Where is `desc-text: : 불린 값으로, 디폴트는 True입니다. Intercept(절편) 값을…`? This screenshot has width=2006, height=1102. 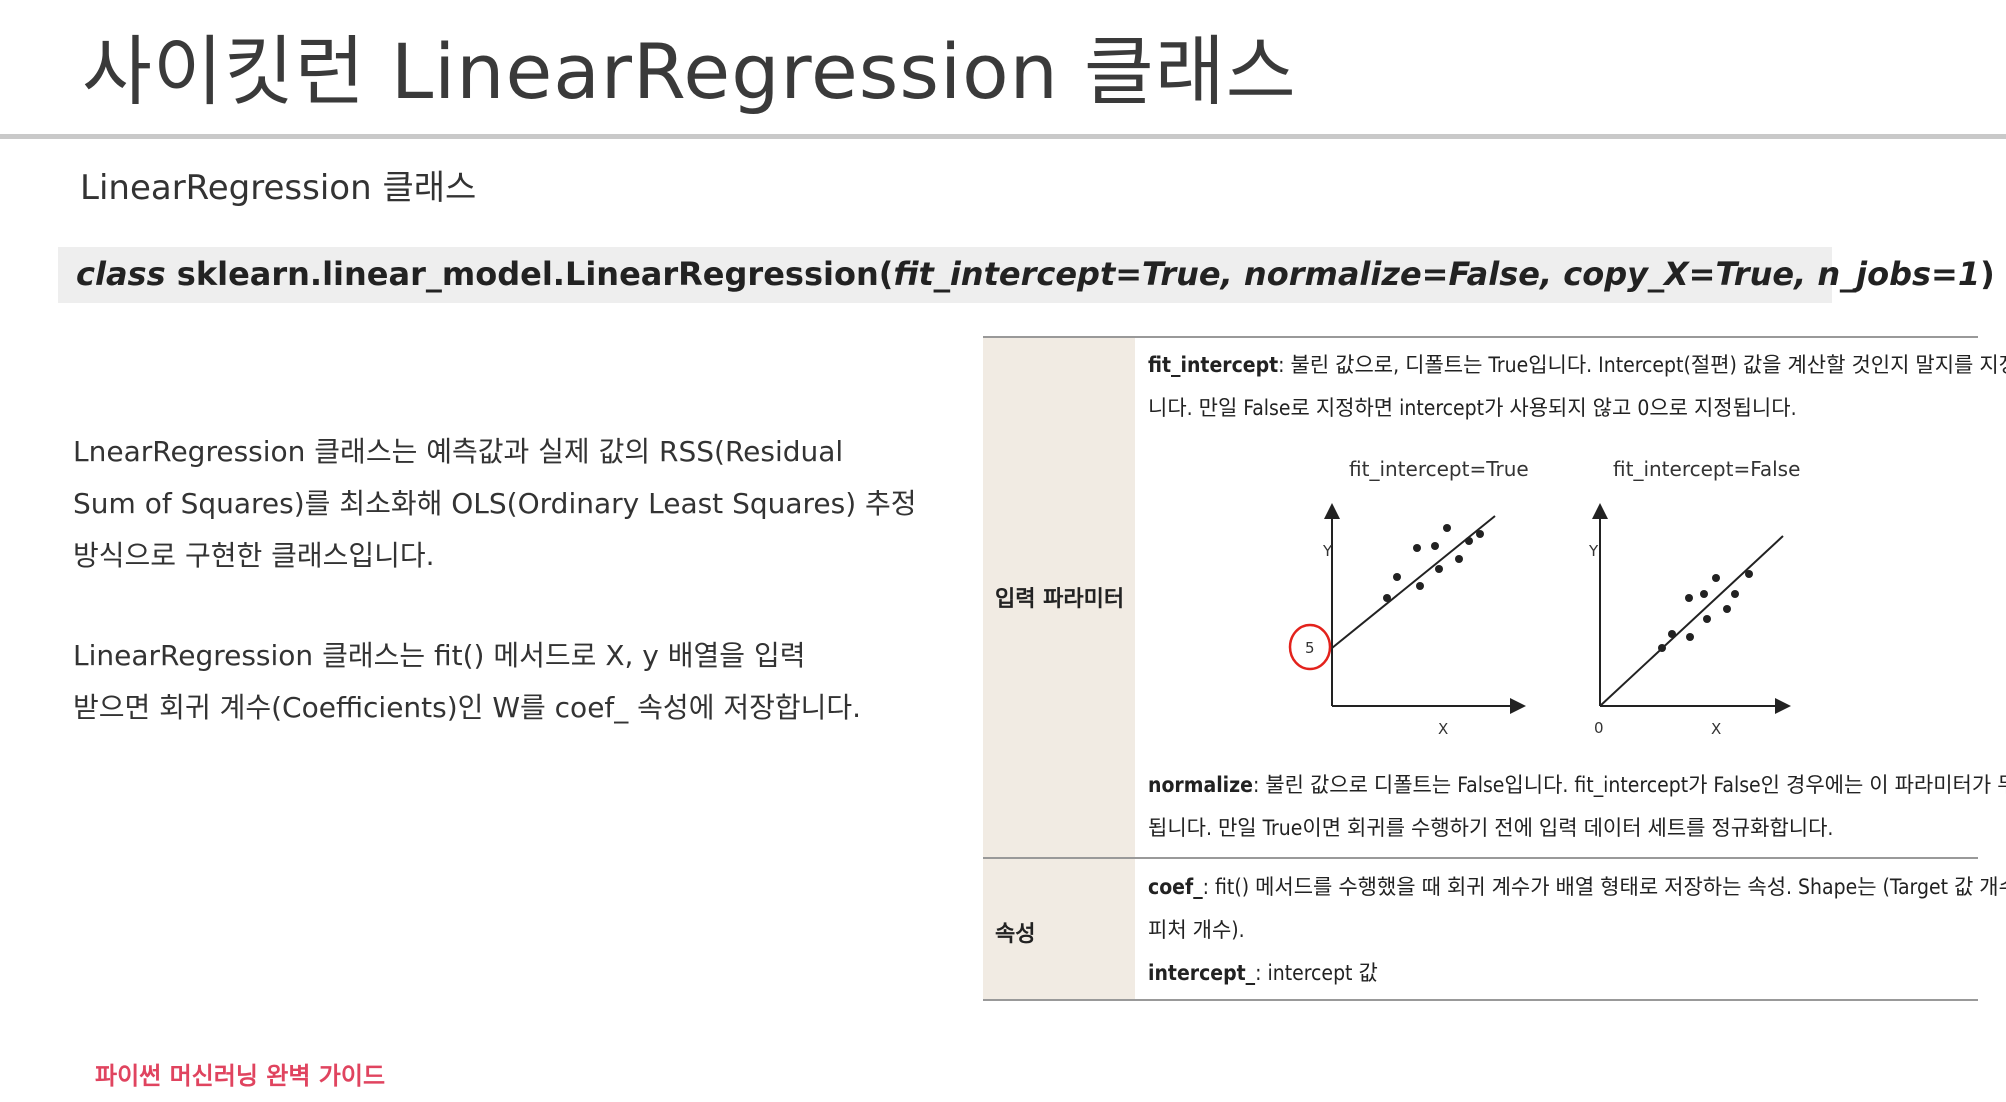
desc-text: : 불린 값으로, 디폴트는 True입니다. Intercept(절편) 값을… is located at coordinates (1642, 365).